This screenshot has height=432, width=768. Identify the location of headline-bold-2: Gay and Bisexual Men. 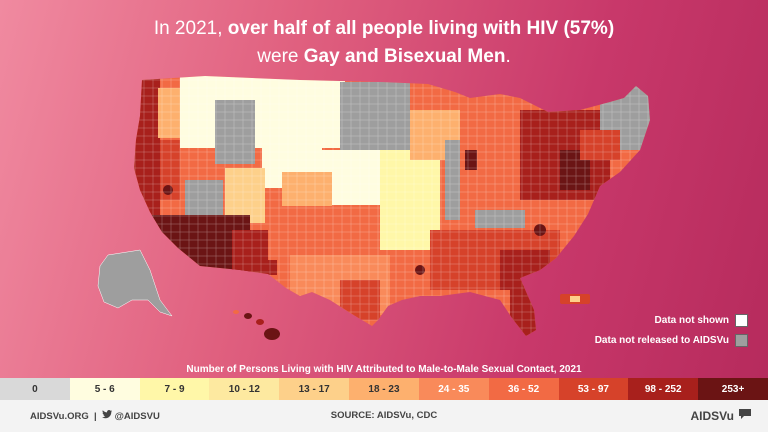
(404, 56).